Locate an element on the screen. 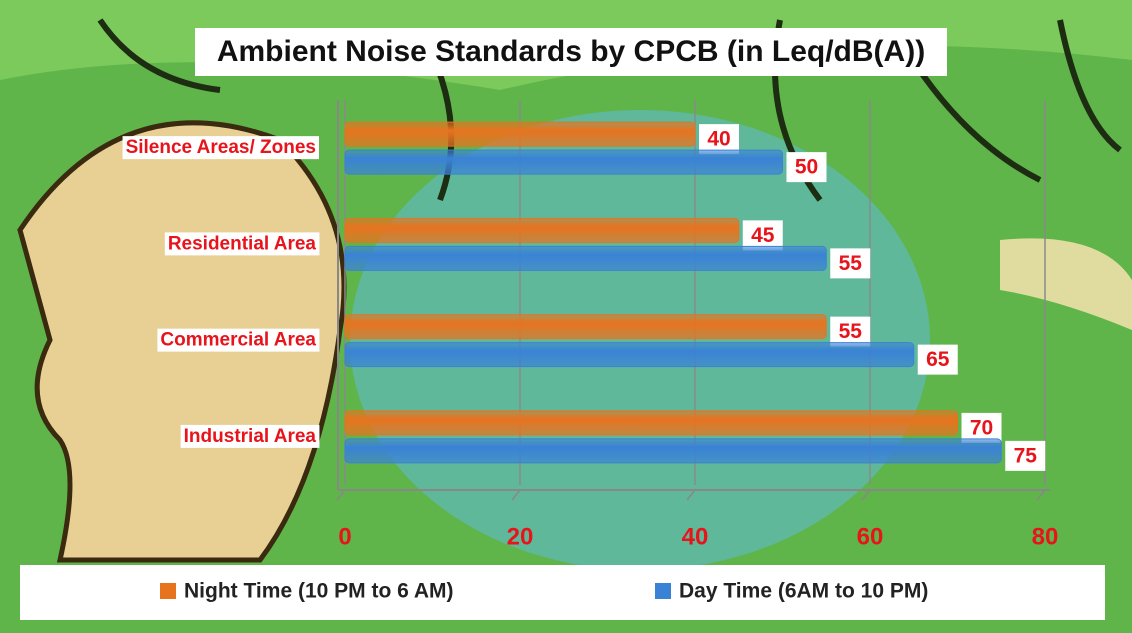  title-box is located at coordinates (571, 52).